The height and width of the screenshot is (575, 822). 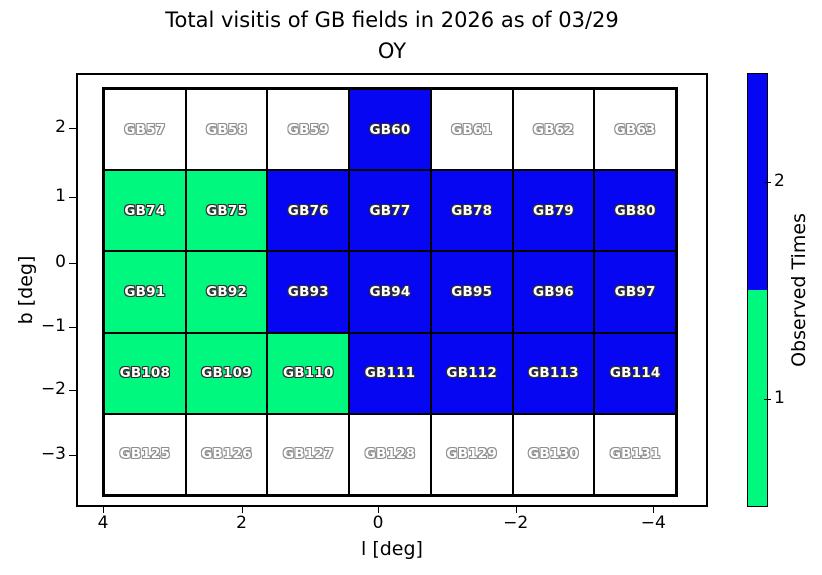 I want to click on colorbar-segment-once, so click(x=757, y=398).